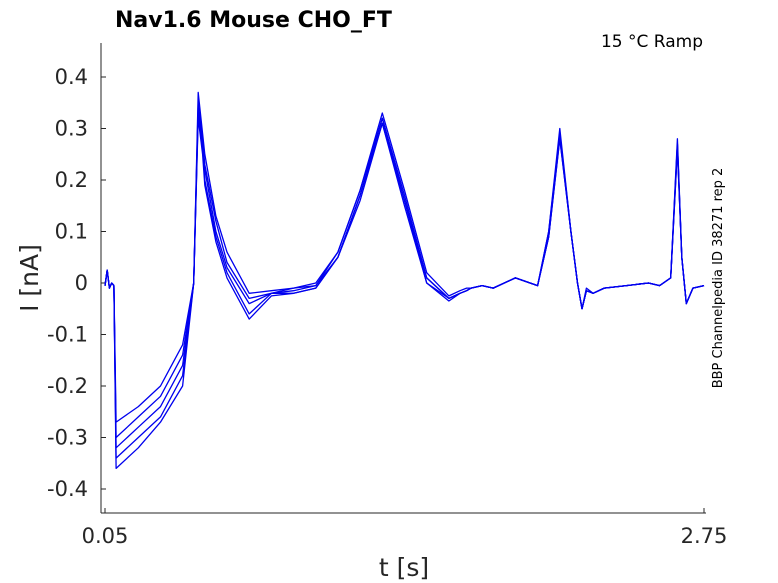  Describe the element at coordinates (704, 536) in the screenshot. I see `x-tick-label: 2.75` at that location.